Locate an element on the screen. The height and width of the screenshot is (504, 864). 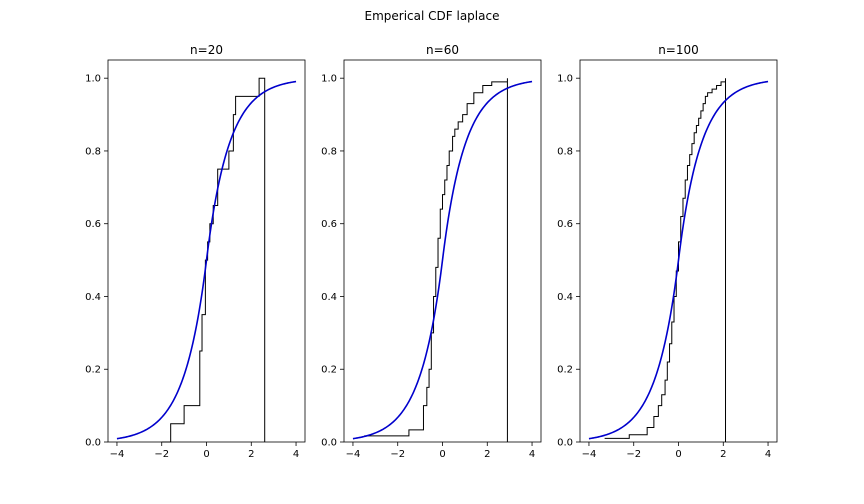
panel-title: n=60 is located at coordinates (442, 50).